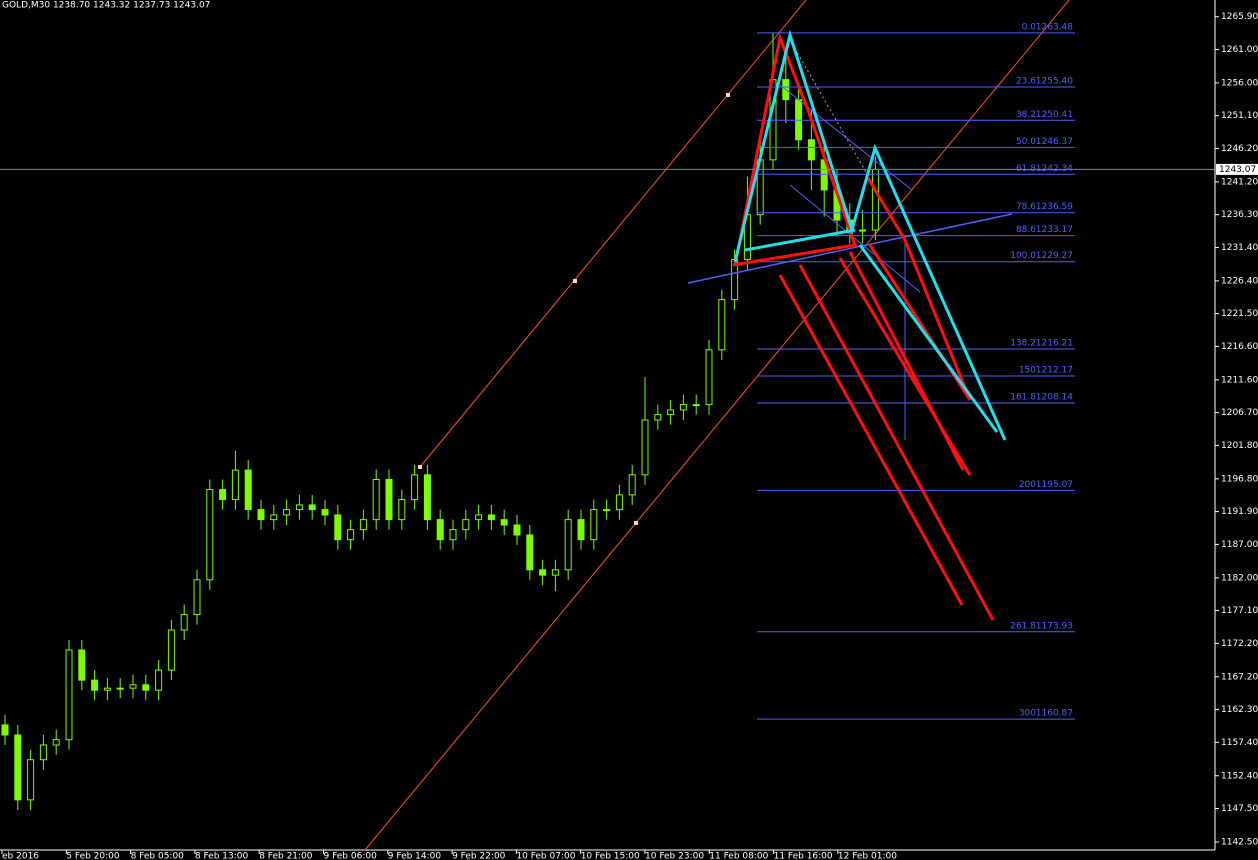  What do you see at coordinates (738, 856) in the screenshot?
I see `x-tick-label: 11 Feb 08:00` at bounding box center [738, 856].